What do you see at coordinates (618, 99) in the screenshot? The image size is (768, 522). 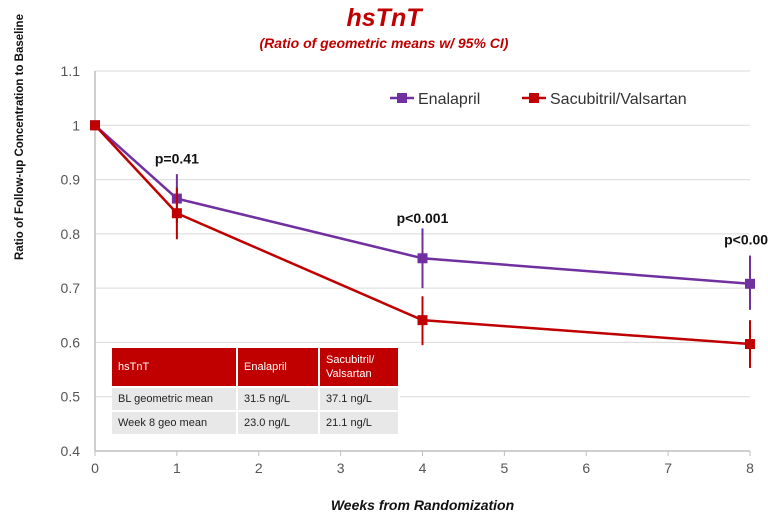 I see `legend-label: Sacubitril/Valsartan` at bounding box center [618, 99].